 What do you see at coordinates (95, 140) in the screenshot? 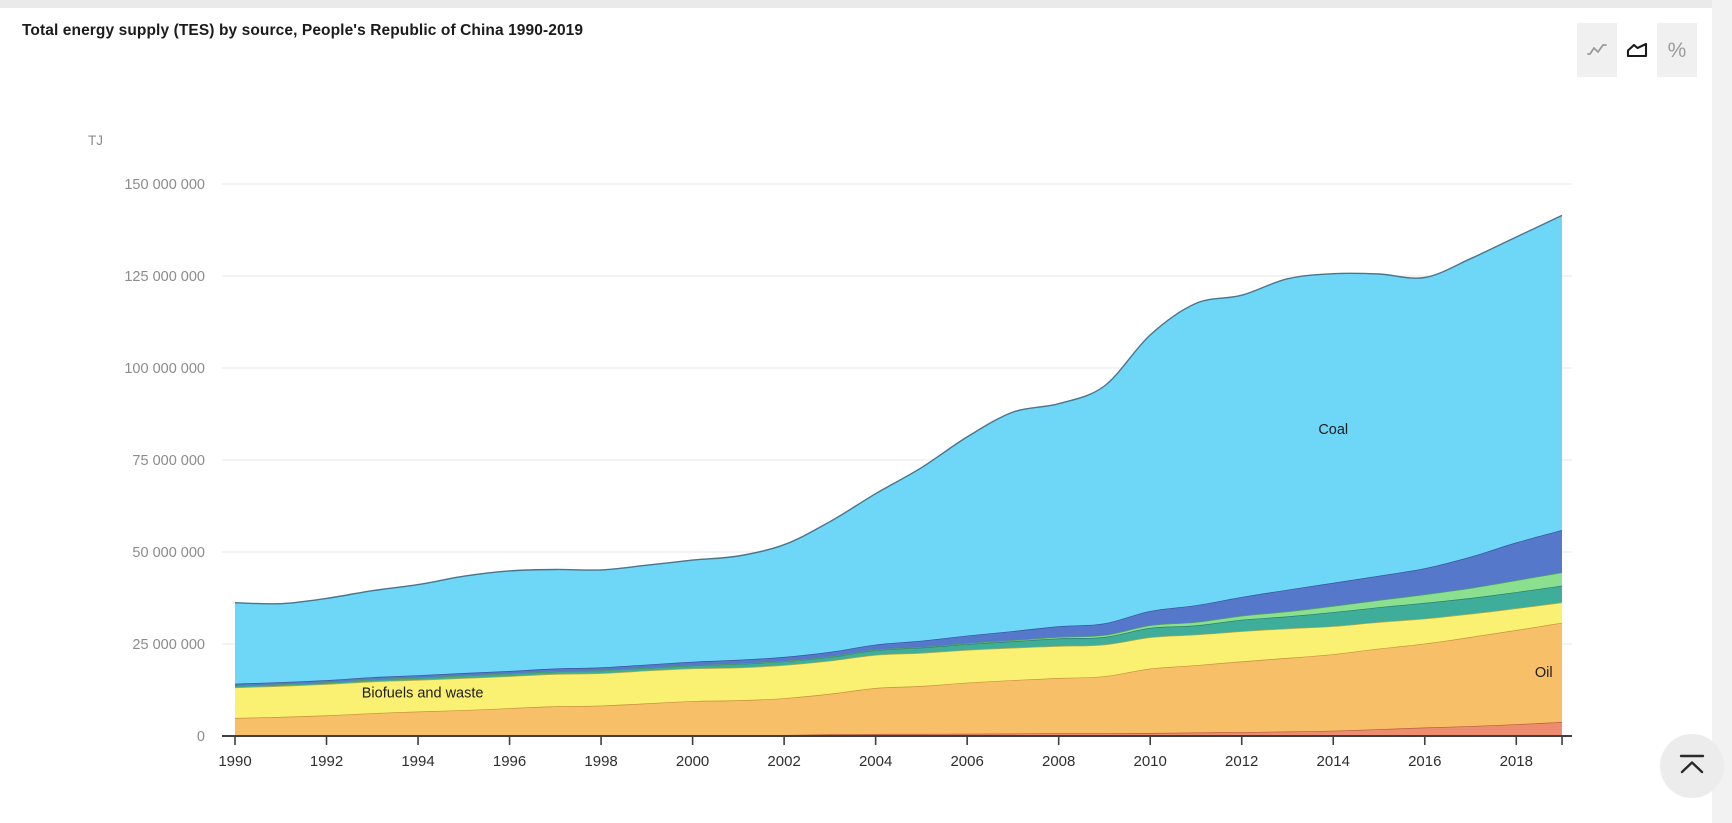
I see `y-axis-unit-label: TJ` at bounding box center [95, 140].